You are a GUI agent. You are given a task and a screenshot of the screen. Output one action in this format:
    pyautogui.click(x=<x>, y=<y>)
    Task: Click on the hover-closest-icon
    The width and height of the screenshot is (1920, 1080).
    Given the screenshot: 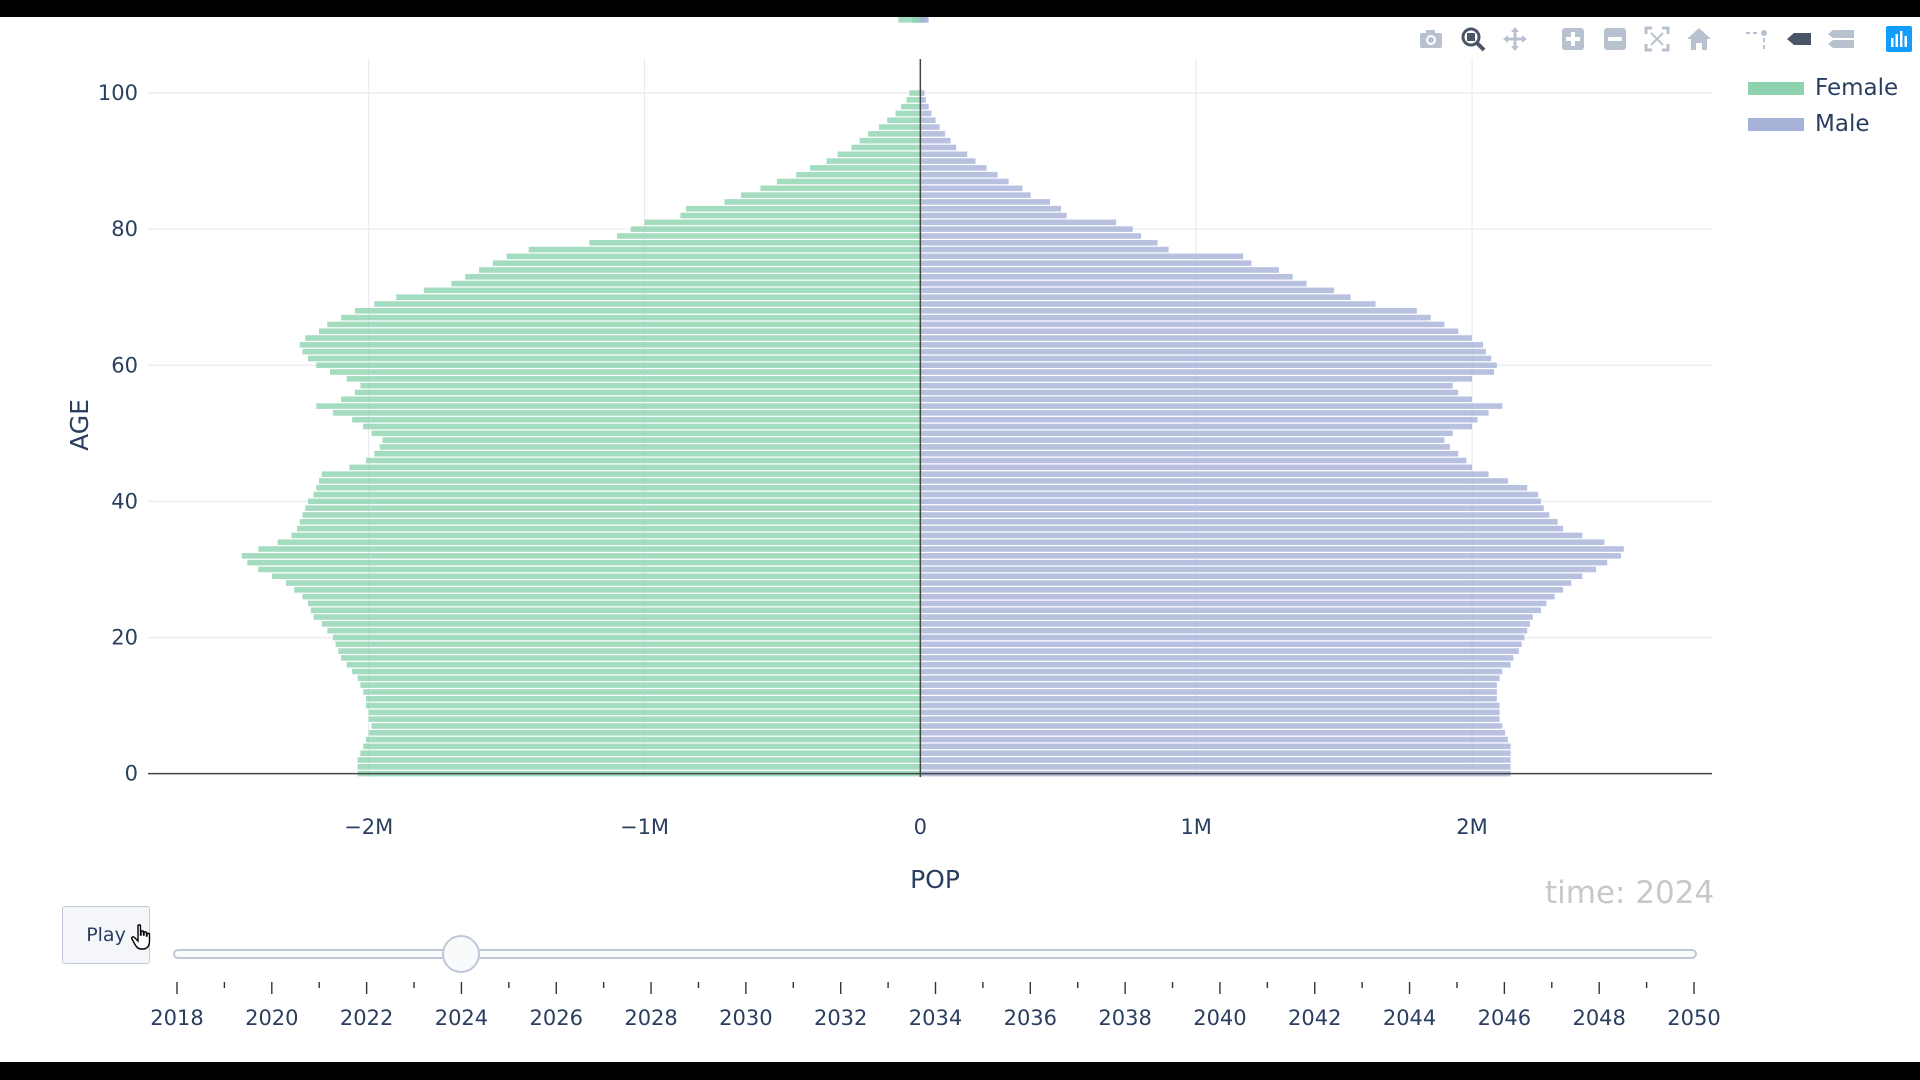 What is the action you would take?
    pyautogui.click(x=1799, y=39)
    